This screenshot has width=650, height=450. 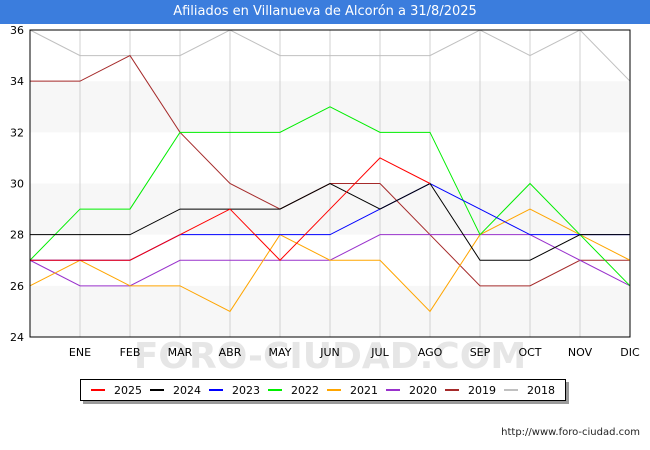 What do you see at coordinates (230, 209) in the screenshot?
I see `series-line-2025` at bounding box center [230, 209].